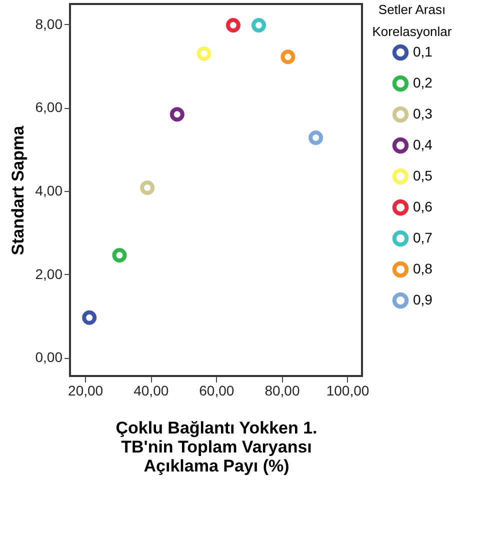 The width and height of the screenshot is (497, 535). What do you see at coordinates (49, 274) in the screenshot?
I see `y-tick-label: 2,00` at bounding box center [49, 274].